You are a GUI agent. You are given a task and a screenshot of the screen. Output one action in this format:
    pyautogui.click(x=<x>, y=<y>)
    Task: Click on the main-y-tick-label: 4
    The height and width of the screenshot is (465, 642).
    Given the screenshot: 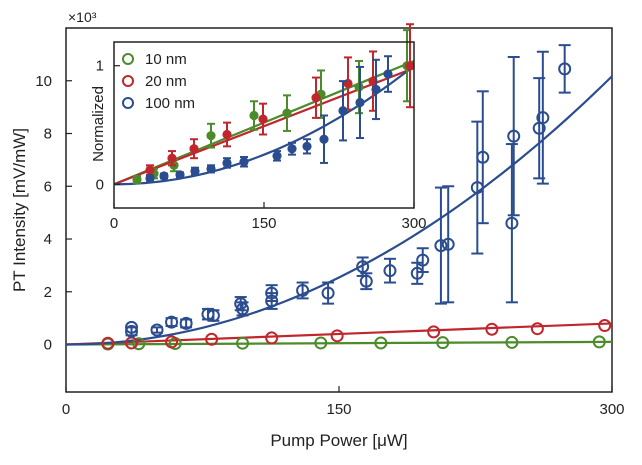 What is the action you would take?
    pyautogui.click(x=48, y=239)
    